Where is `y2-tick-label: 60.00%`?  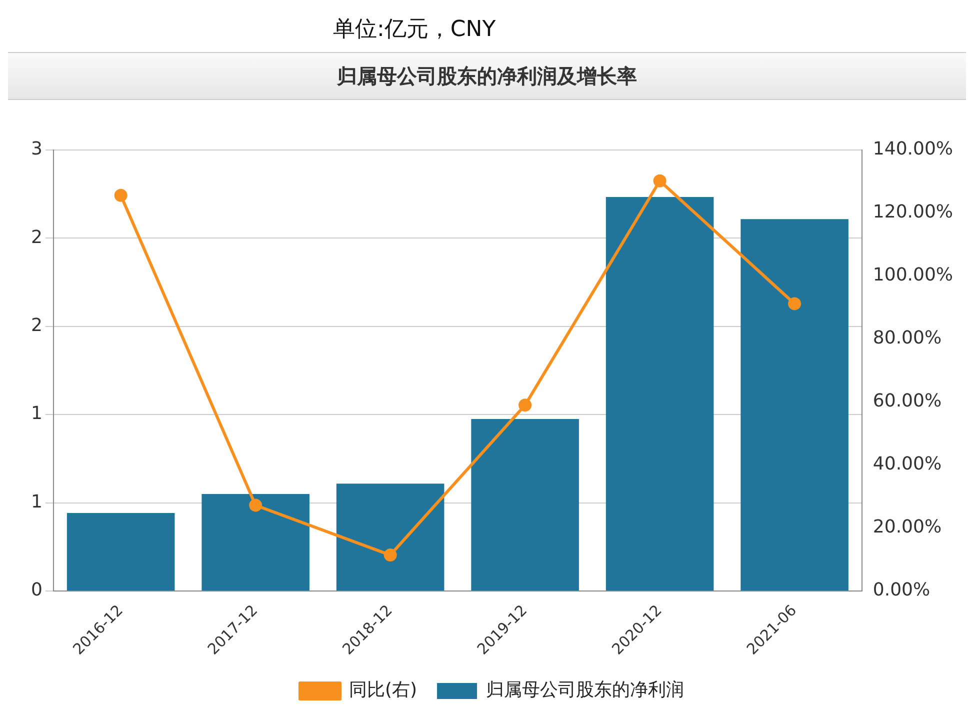 y2-tick-label: 60.00% is located at coordinates (907, 401).